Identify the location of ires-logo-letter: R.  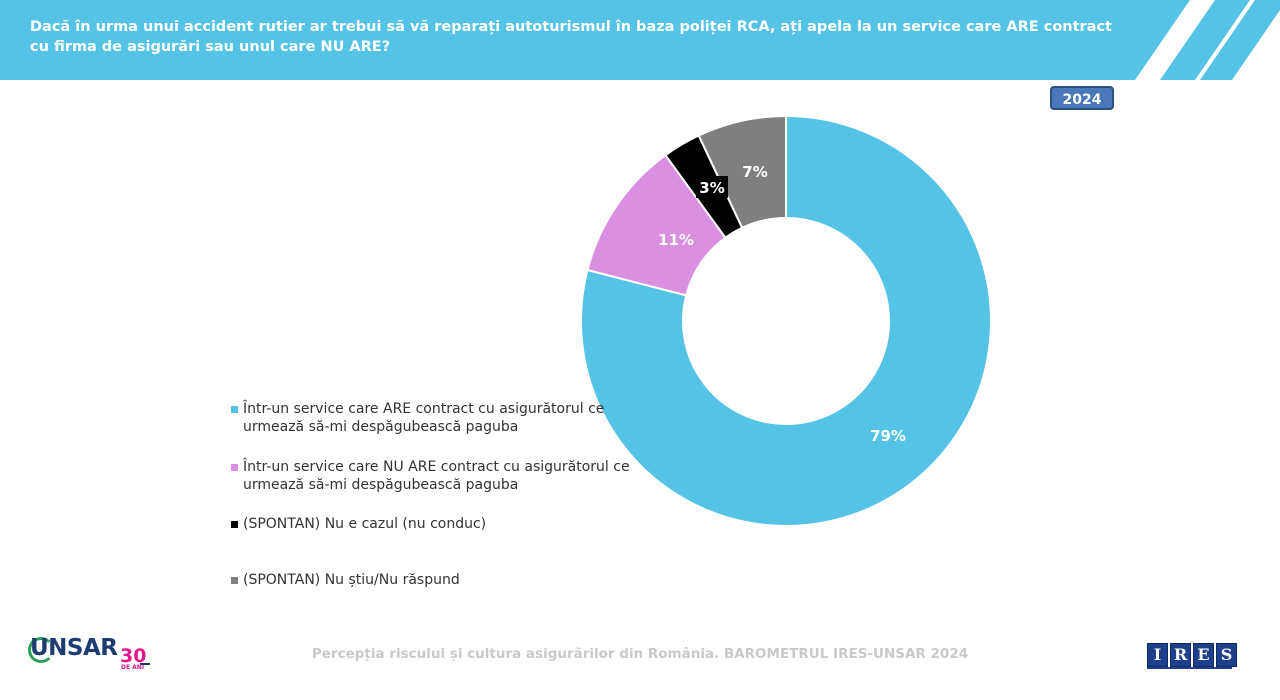
(1180, 655).